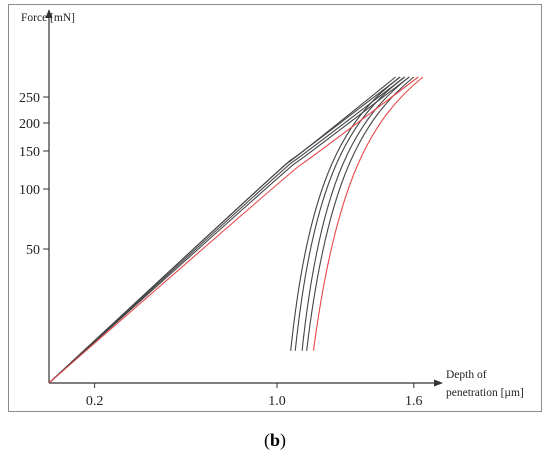 The width and height of the screenshot is (550, 470). I want to click on y-axis-title: Force [mN], so click(48, 18).